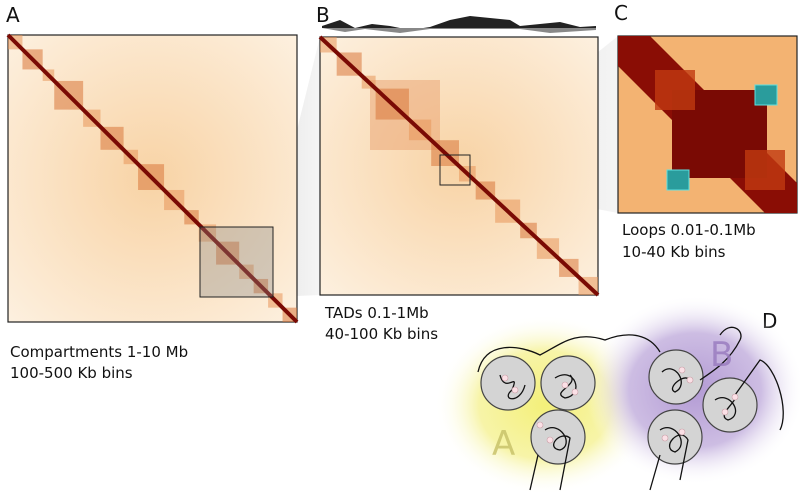  I want to click on signal-track, so click(459, 24).